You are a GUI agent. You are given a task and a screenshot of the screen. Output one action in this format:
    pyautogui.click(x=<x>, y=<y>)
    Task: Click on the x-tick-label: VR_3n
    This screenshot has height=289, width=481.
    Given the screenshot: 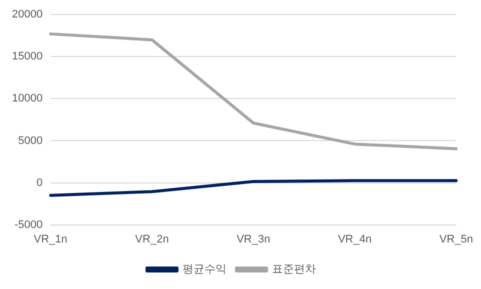 What is the action you would take?
    pyautogui.click(x=253, y=239)
    